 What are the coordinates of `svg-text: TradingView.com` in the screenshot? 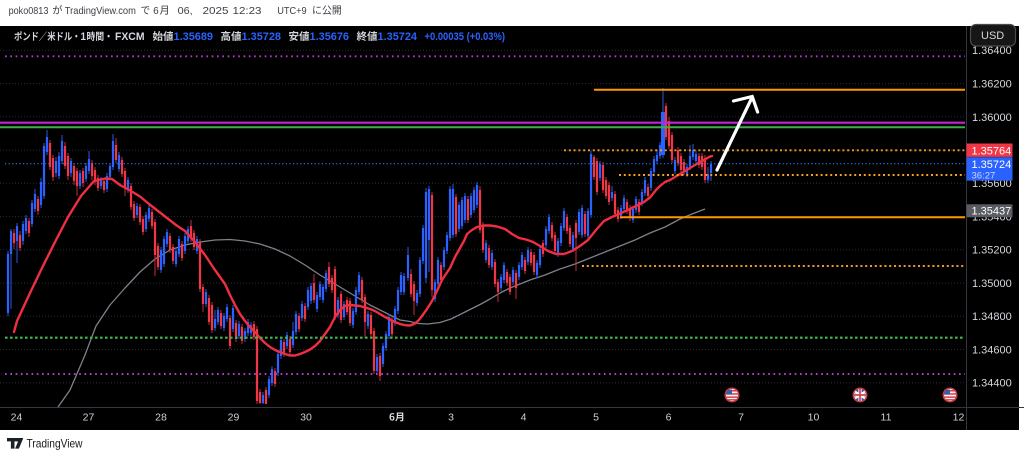 It's located at (100, 11).